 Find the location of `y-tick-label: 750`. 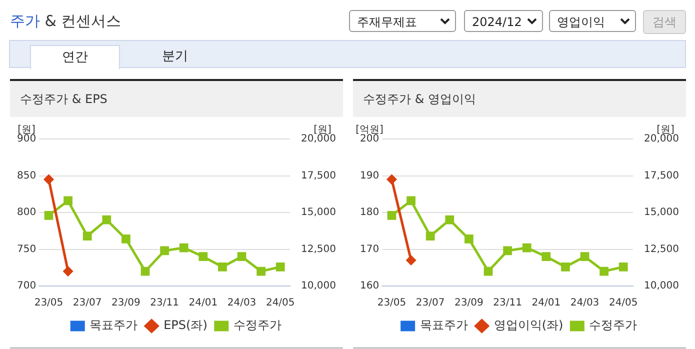

y-tick-label: 750 is located at coordinates (26, 249).